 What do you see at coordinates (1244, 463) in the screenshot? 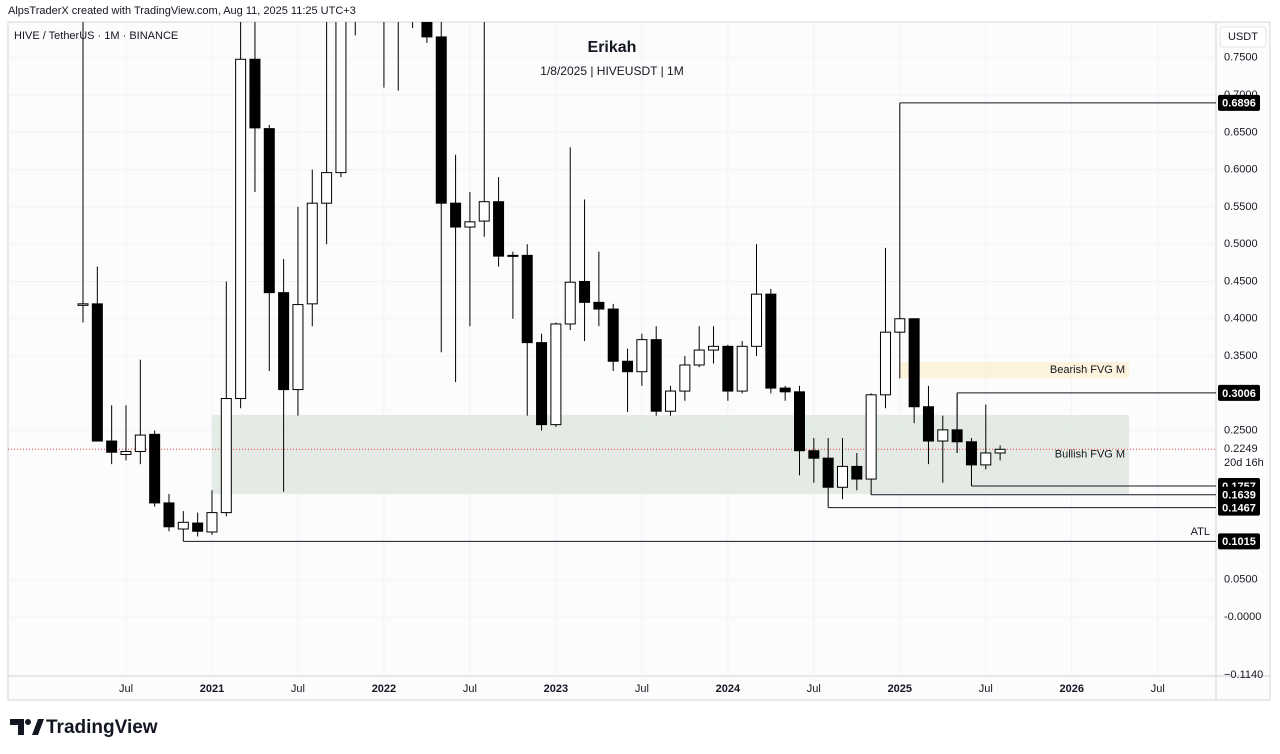
I see `countdown: 20d 16h` at bounding box center [1244, 463].